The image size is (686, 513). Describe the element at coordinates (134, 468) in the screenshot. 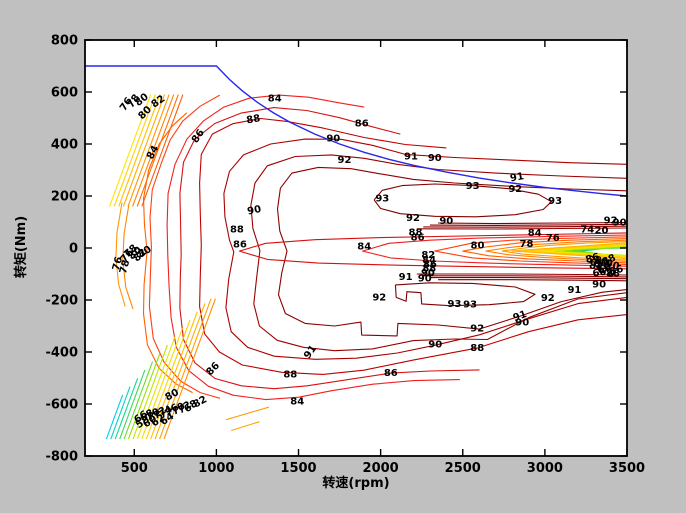

I see `x-tick-label: 500` at that location.